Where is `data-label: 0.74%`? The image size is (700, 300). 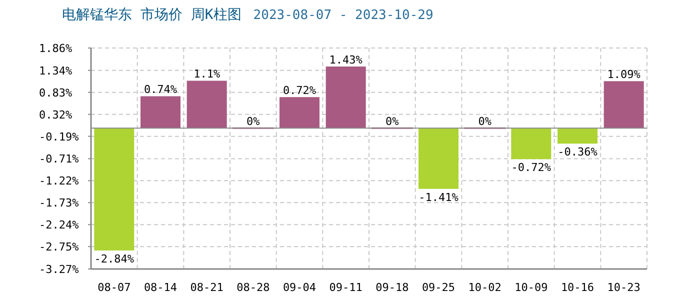 data-label: 0.74% is located at coordinates (161, 89).